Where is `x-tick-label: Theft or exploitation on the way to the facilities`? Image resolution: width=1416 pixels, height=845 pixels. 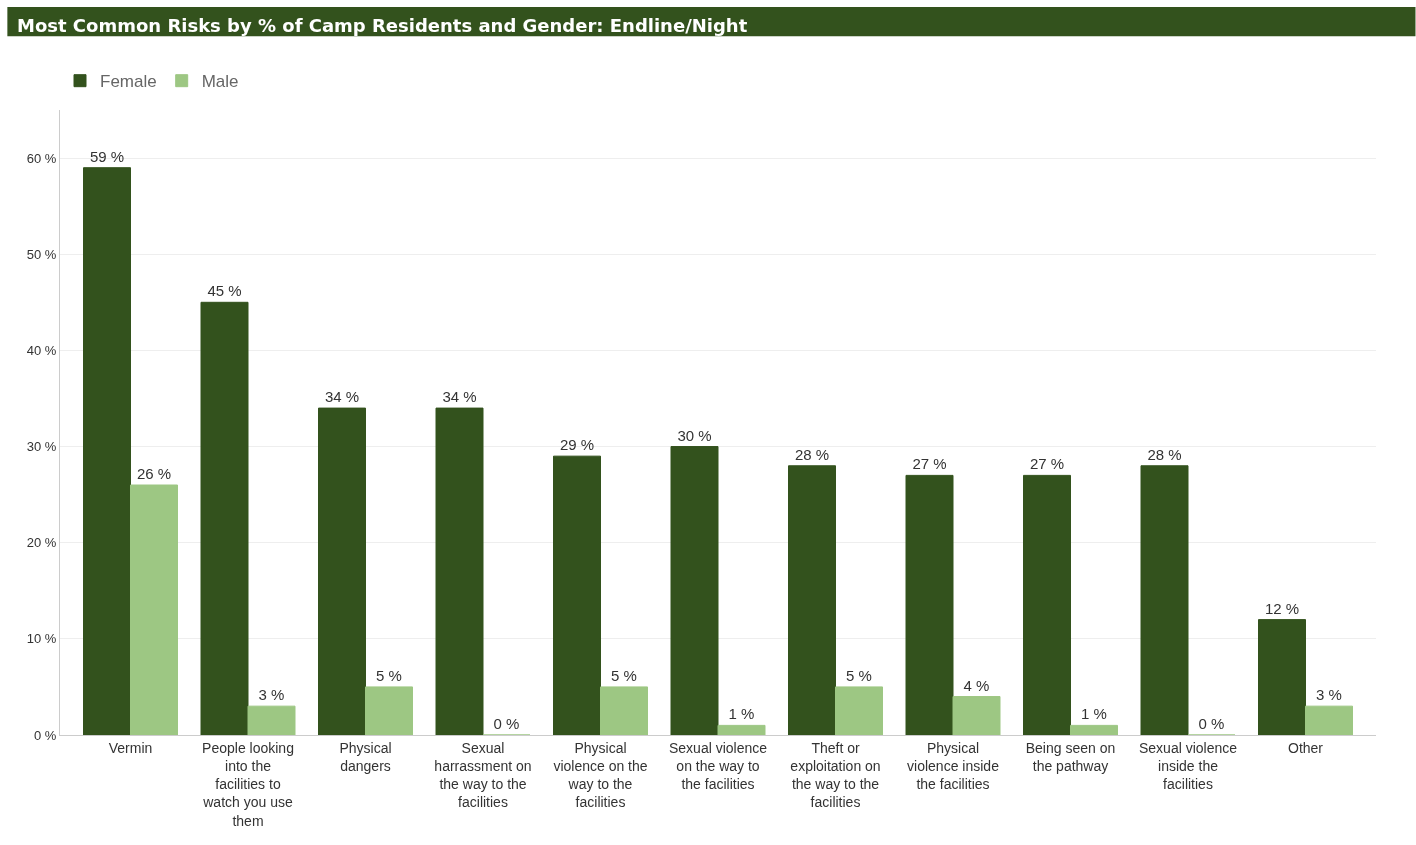 x-tick-label: Theft or exploitation on the way to the facilities is located at coordinates (835, 775).